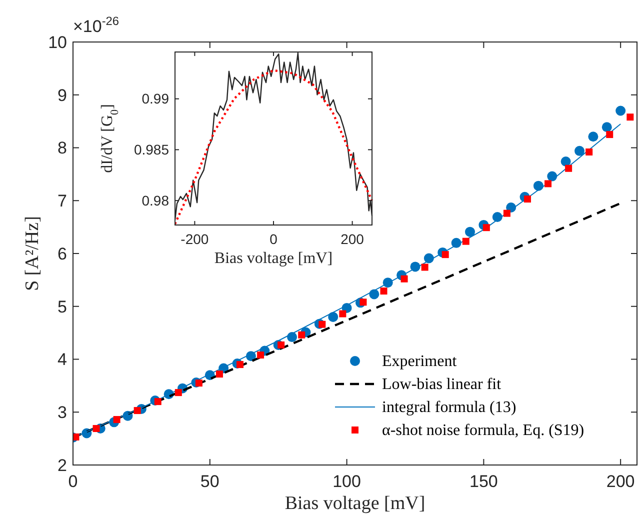 The image size is (640, 516). What do you see at coordinates (194, 239) in the screenshot?
I see `x-tick-label: -200` at bounding box center [194, 239].